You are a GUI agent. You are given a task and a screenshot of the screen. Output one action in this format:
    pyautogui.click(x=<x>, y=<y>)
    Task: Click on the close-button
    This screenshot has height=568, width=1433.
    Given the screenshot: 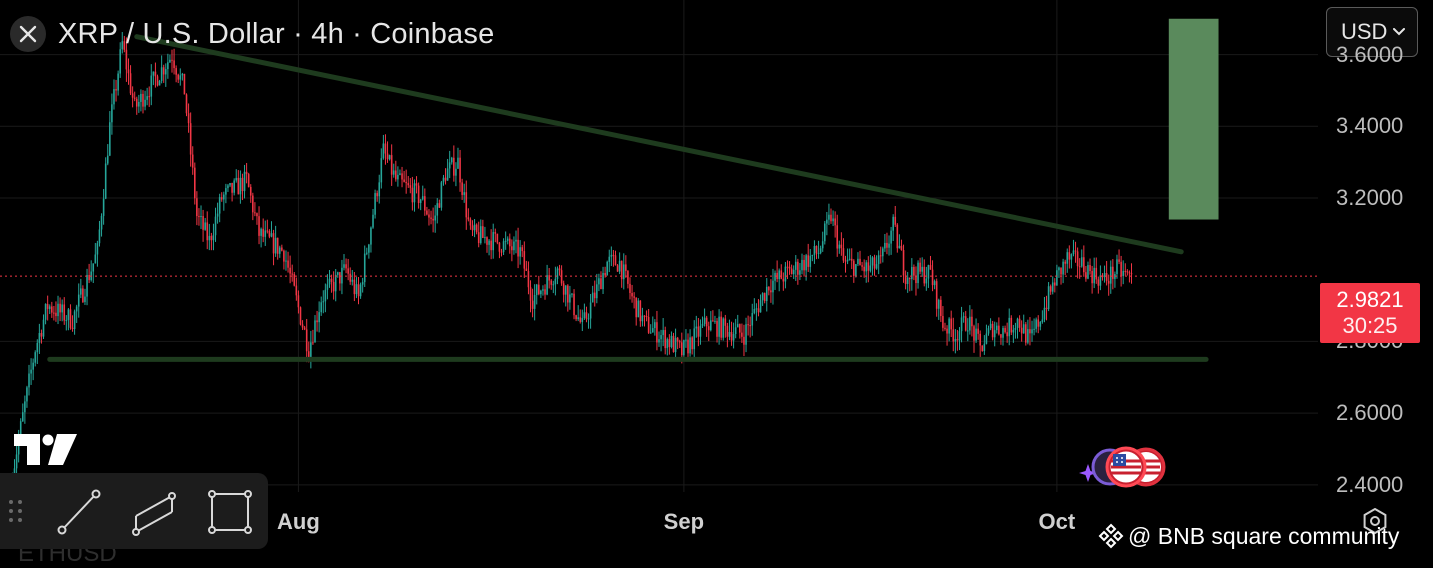 What is the action you would take?
    pyautogui.click(x=28, y=34)
    